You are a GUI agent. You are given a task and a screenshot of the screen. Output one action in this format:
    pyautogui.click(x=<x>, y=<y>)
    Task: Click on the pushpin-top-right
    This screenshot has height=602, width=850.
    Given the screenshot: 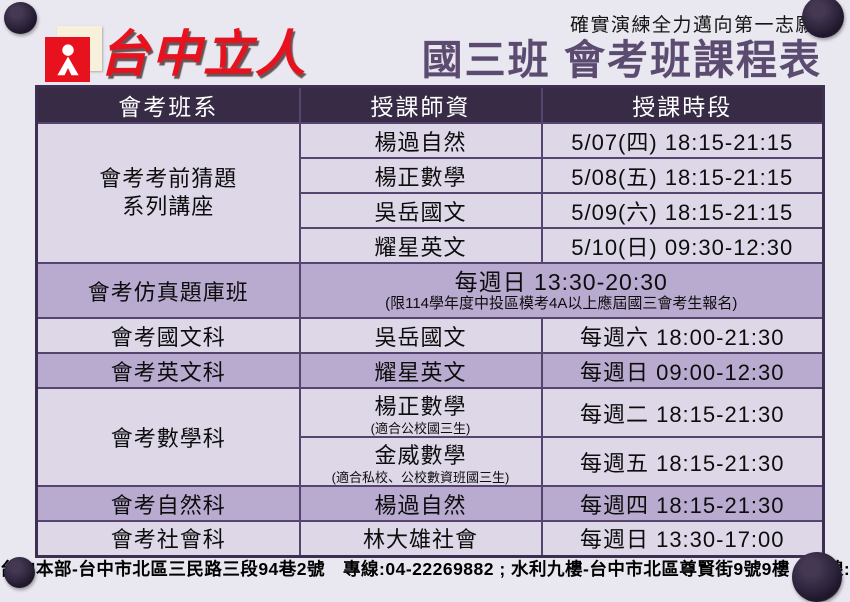 What is the action you would take?
    pyautogui.click(x=823, y=19)
    